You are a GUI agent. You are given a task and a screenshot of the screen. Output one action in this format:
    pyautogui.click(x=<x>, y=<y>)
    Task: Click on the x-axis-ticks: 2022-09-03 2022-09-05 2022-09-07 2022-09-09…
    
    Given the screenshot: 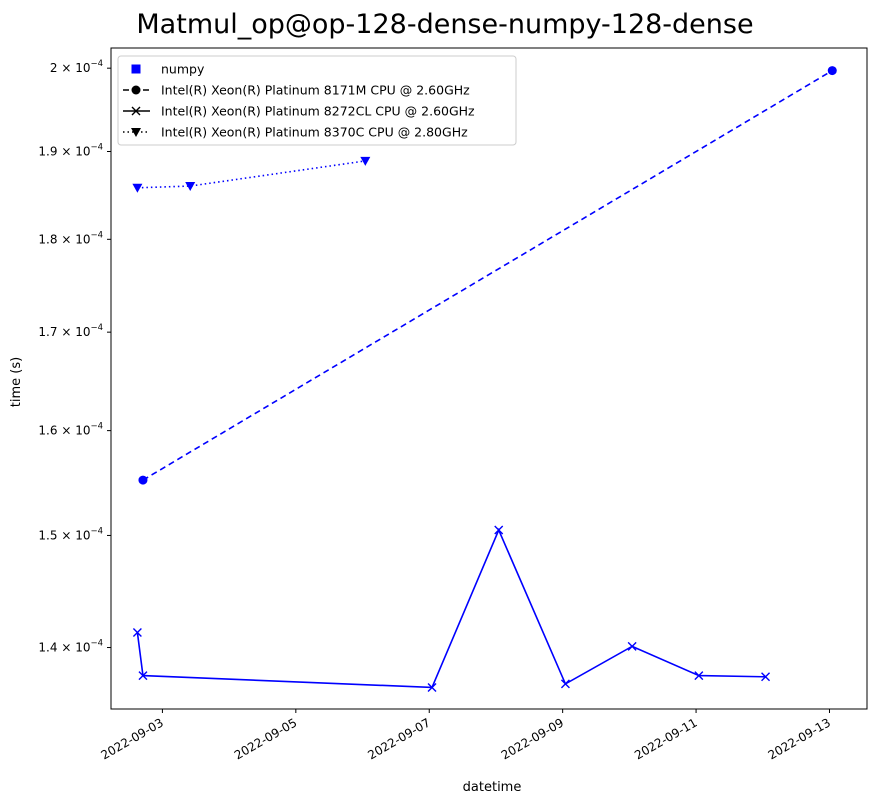 What is the action you would take?
    pyautogui.click(x=466, y=735)
    